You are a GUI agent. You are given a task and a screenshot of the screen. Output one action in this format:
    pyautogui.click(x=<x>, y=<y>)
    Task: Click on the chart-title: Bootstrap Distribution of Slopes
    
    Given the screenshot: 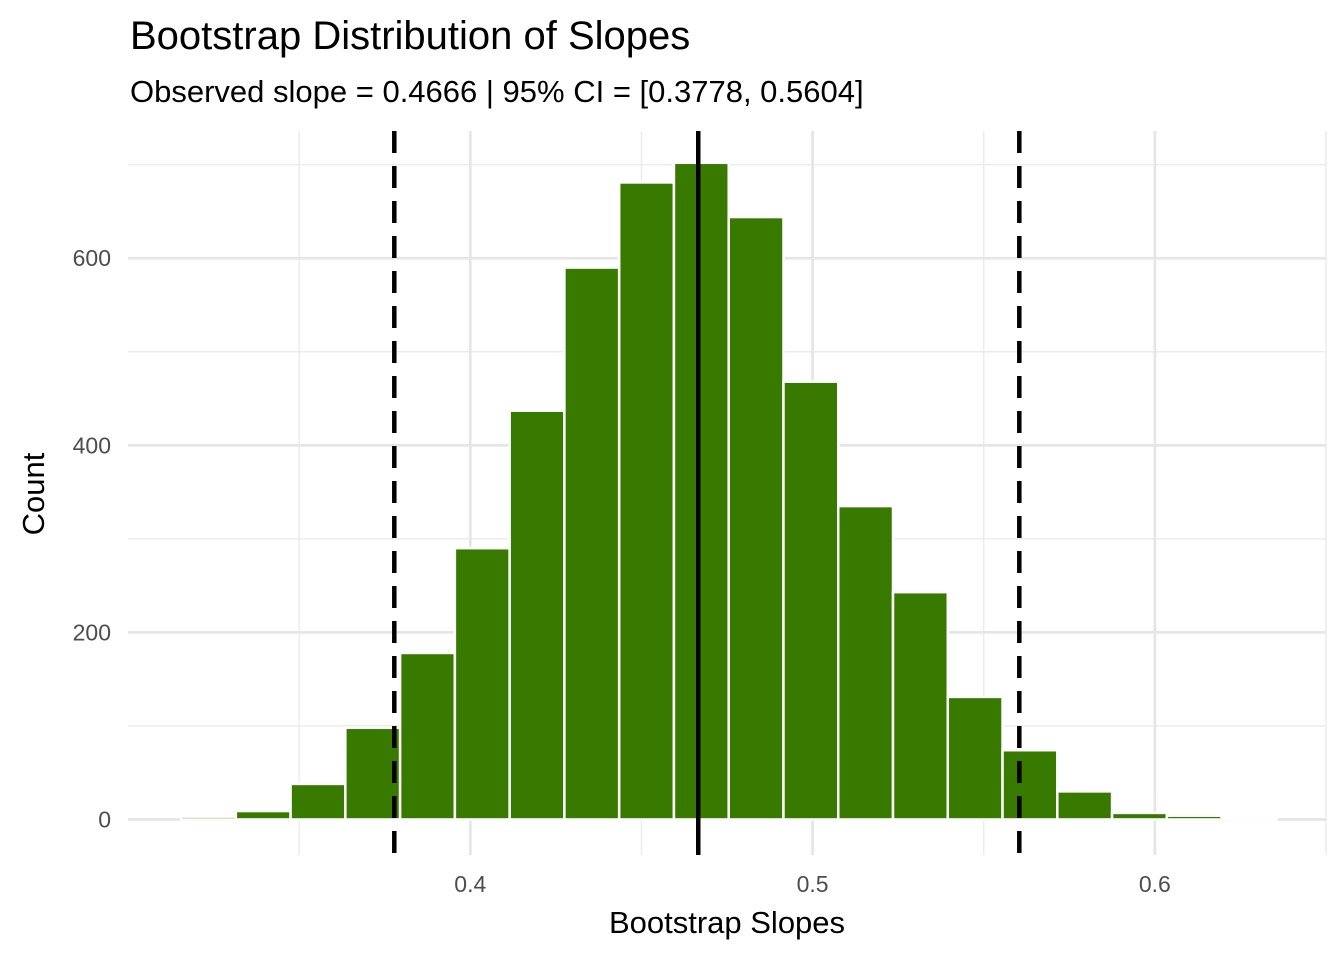 What is the action you would take?
    pyautogui.click(x=410, y=36)
    